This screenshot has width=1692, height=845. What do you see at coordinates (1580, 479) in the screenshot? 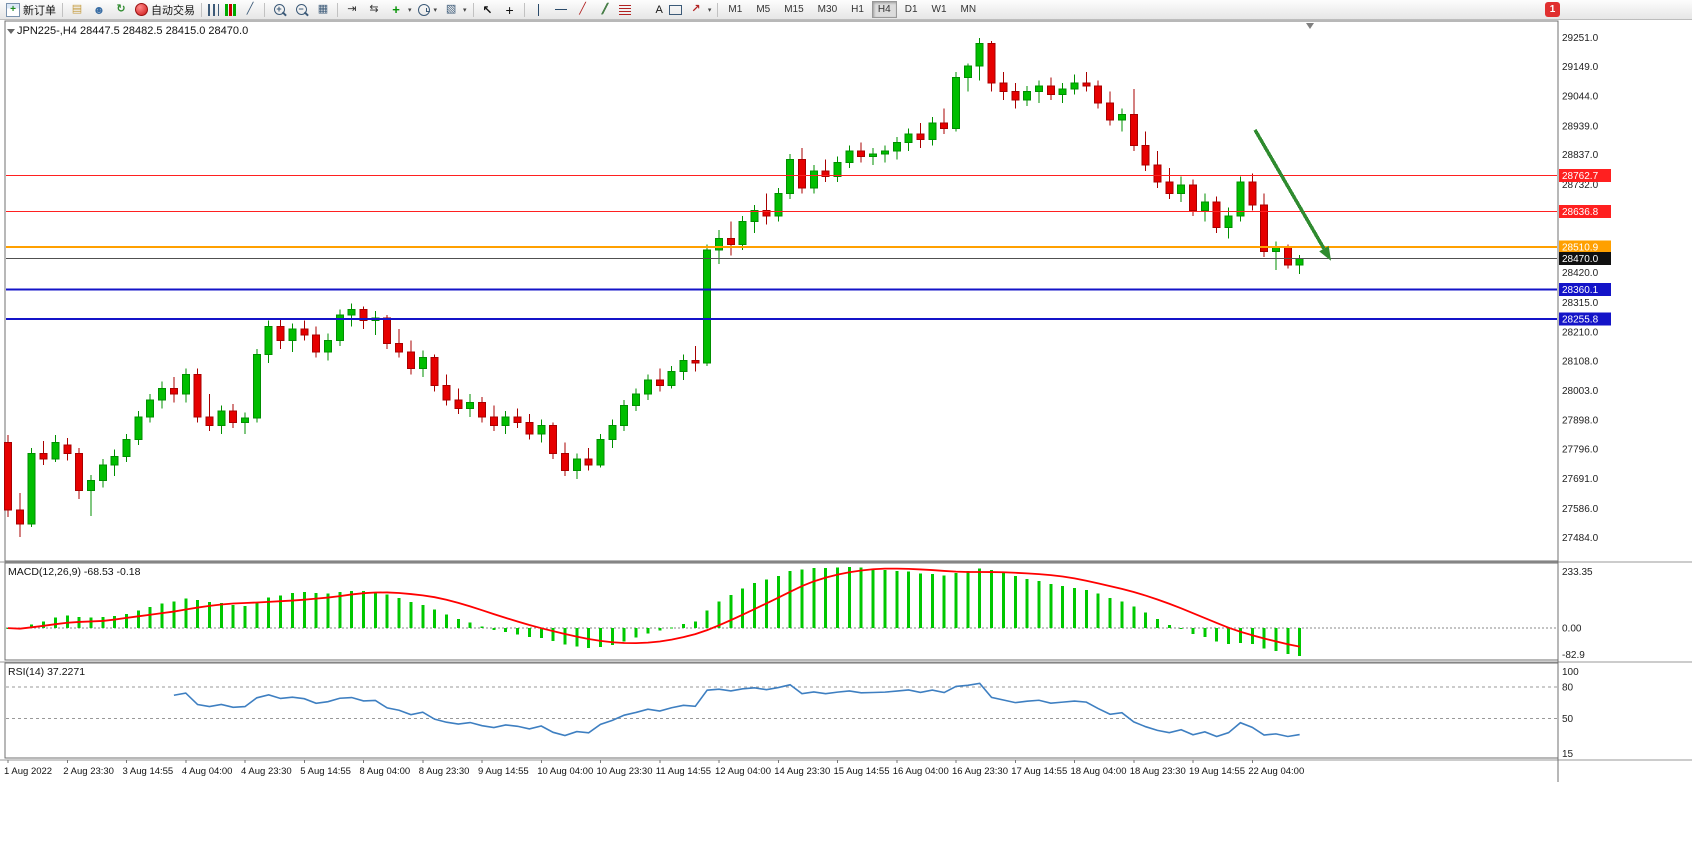
I see `svg-text: 27691.0` at bounding box center [1580, 479].